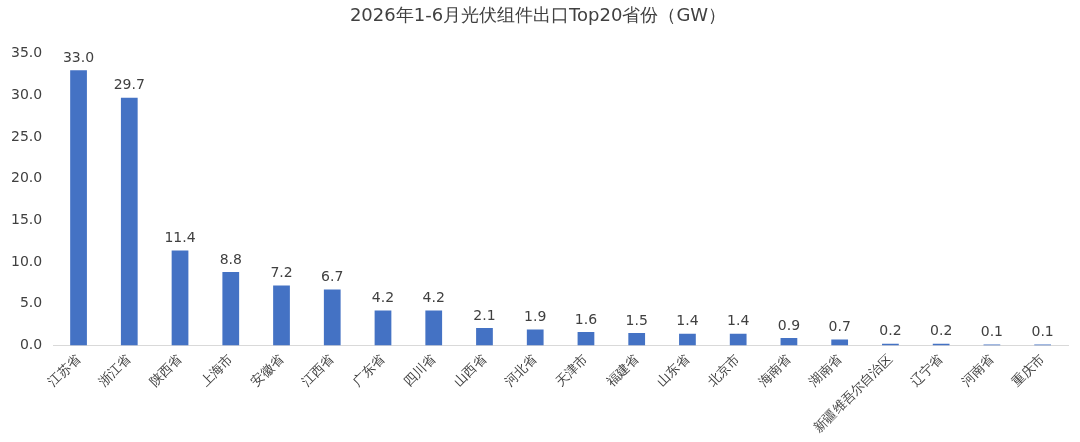 Image resolution: width=1080 pixels, height=442 pixels. Describe the element at coordinates (571, 370) in the screenshot. I see `x-tick-label: 天津市` at that location.